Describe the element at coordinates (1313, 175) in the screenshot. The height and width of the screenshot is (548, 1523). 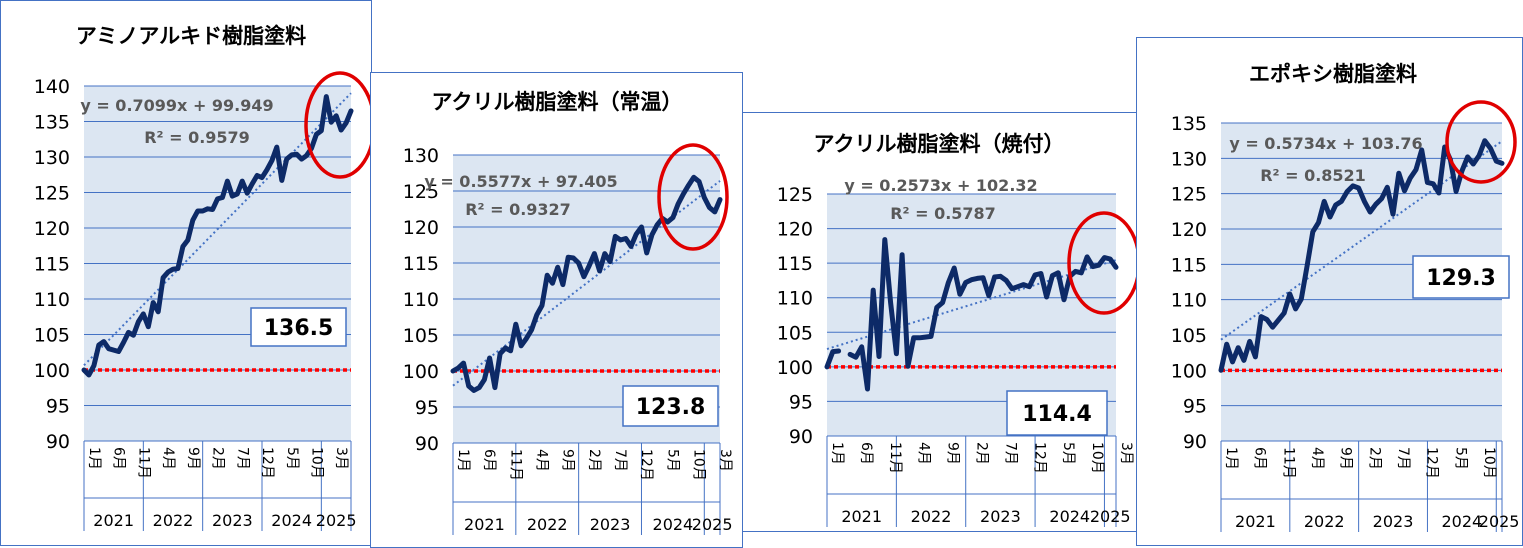
I see `trend-r-squared: R² = 0.8521` at that location.